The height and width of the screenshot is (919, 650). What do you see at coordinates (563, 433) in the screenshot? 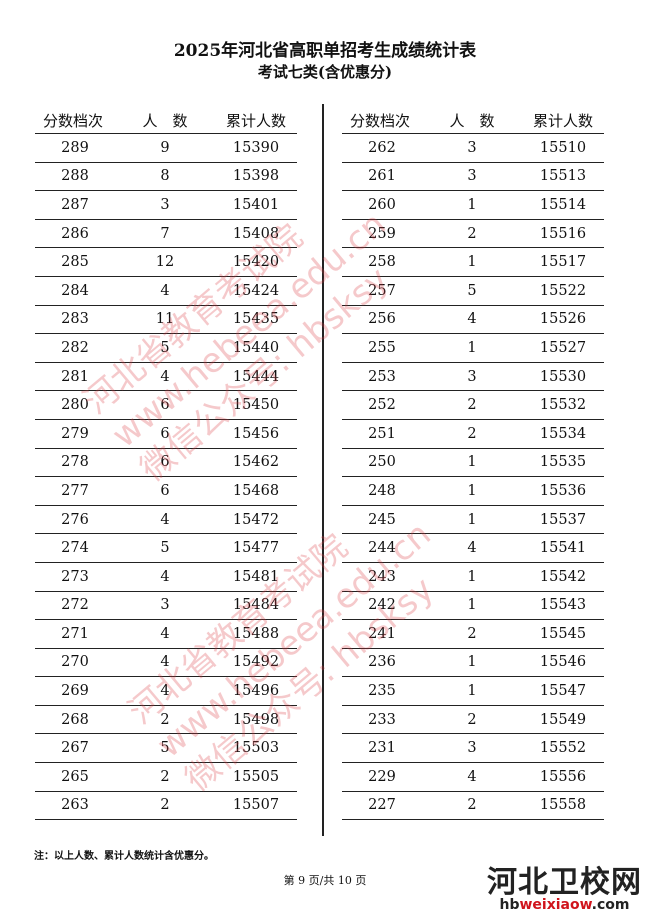
I see `cumulative-cell: 15534` at bounding box center [563, 433].